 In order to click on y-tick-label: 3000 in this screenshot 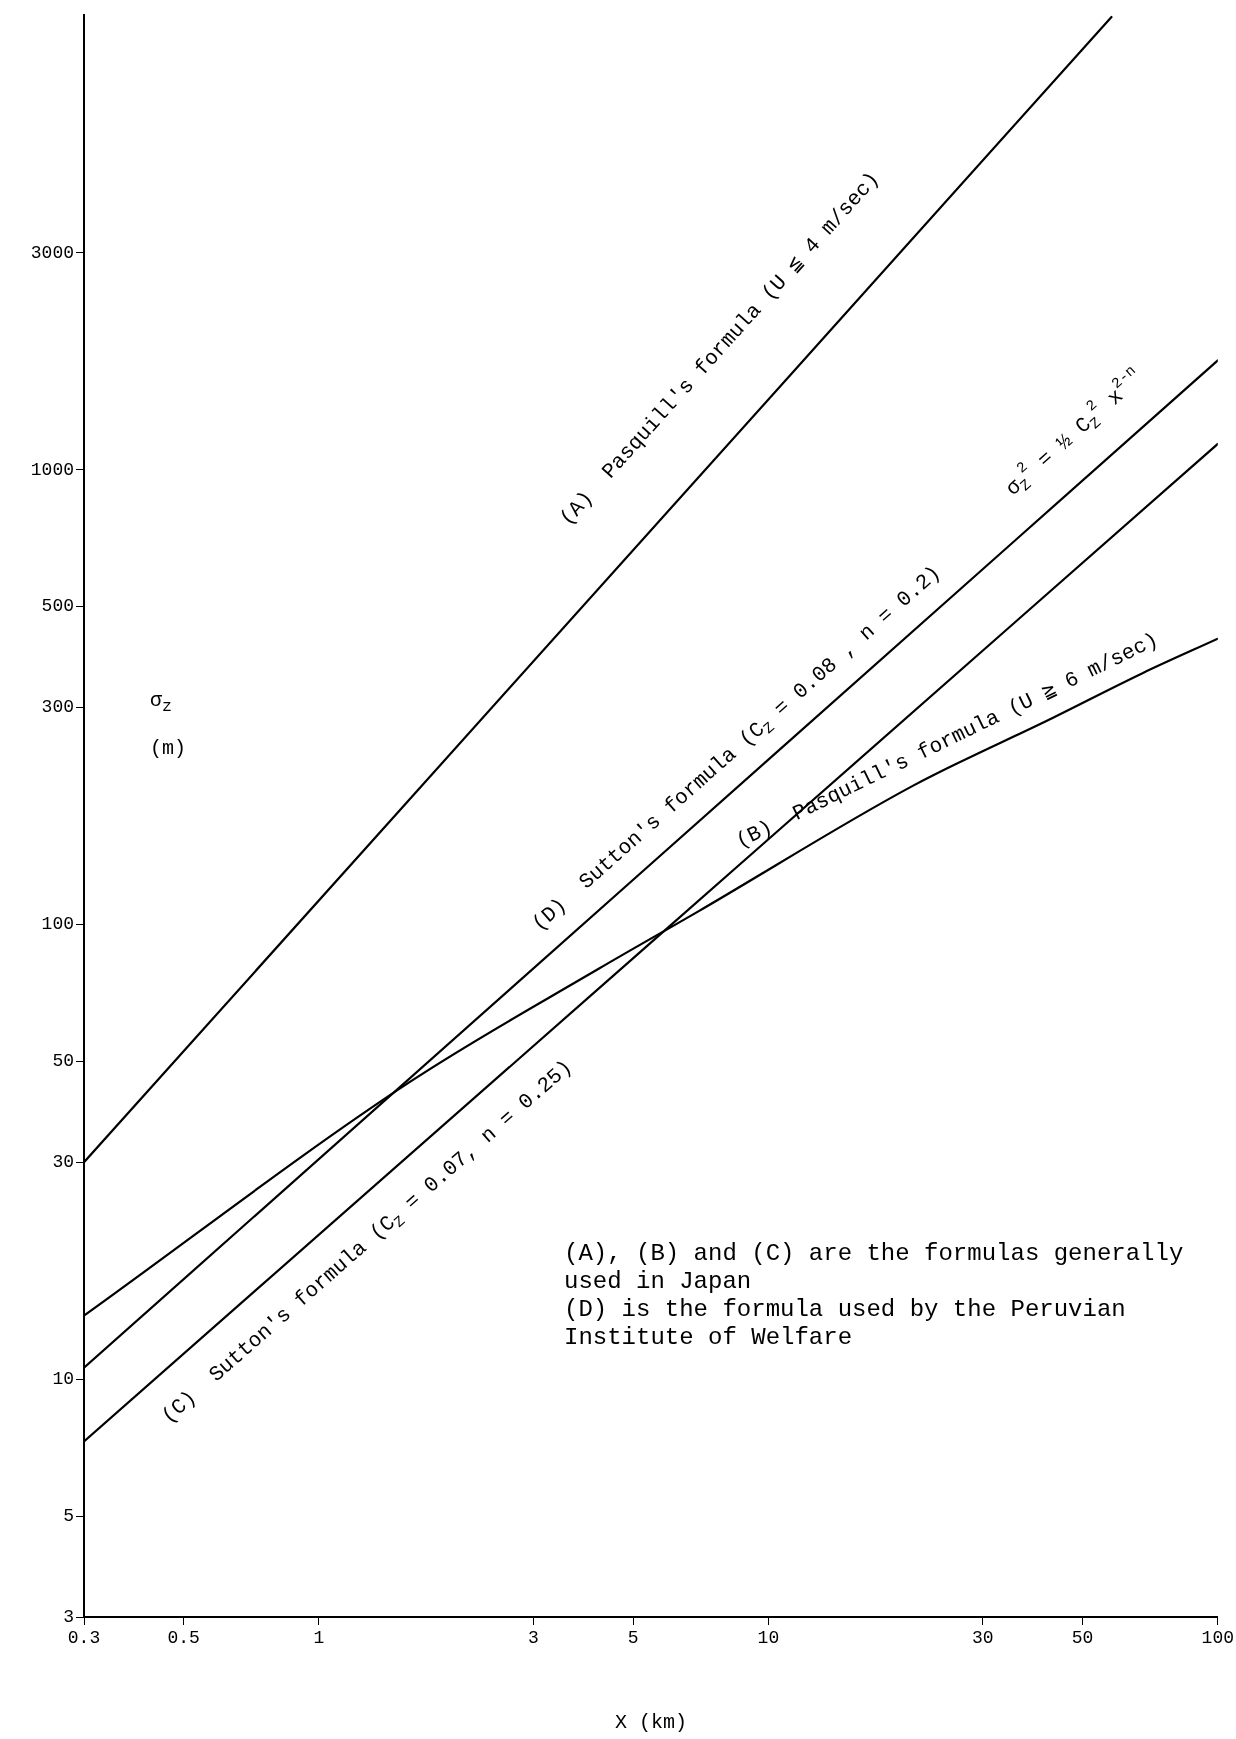, I will do `click(52, 252)`.